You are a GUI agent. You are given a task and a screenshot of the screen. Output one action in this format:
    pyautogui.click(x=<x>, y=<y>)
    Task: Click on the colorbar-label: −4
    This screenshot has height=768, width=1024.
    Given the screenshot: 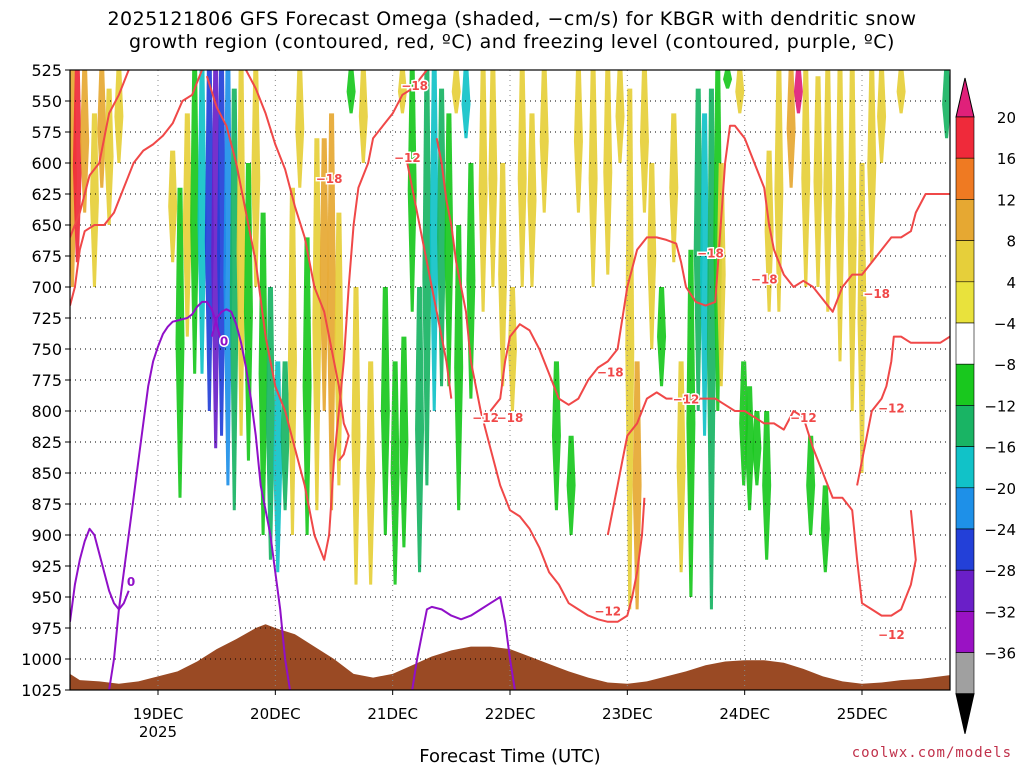 What is the action you would take?
    pyautogui.click(x=1005, y=324)
    